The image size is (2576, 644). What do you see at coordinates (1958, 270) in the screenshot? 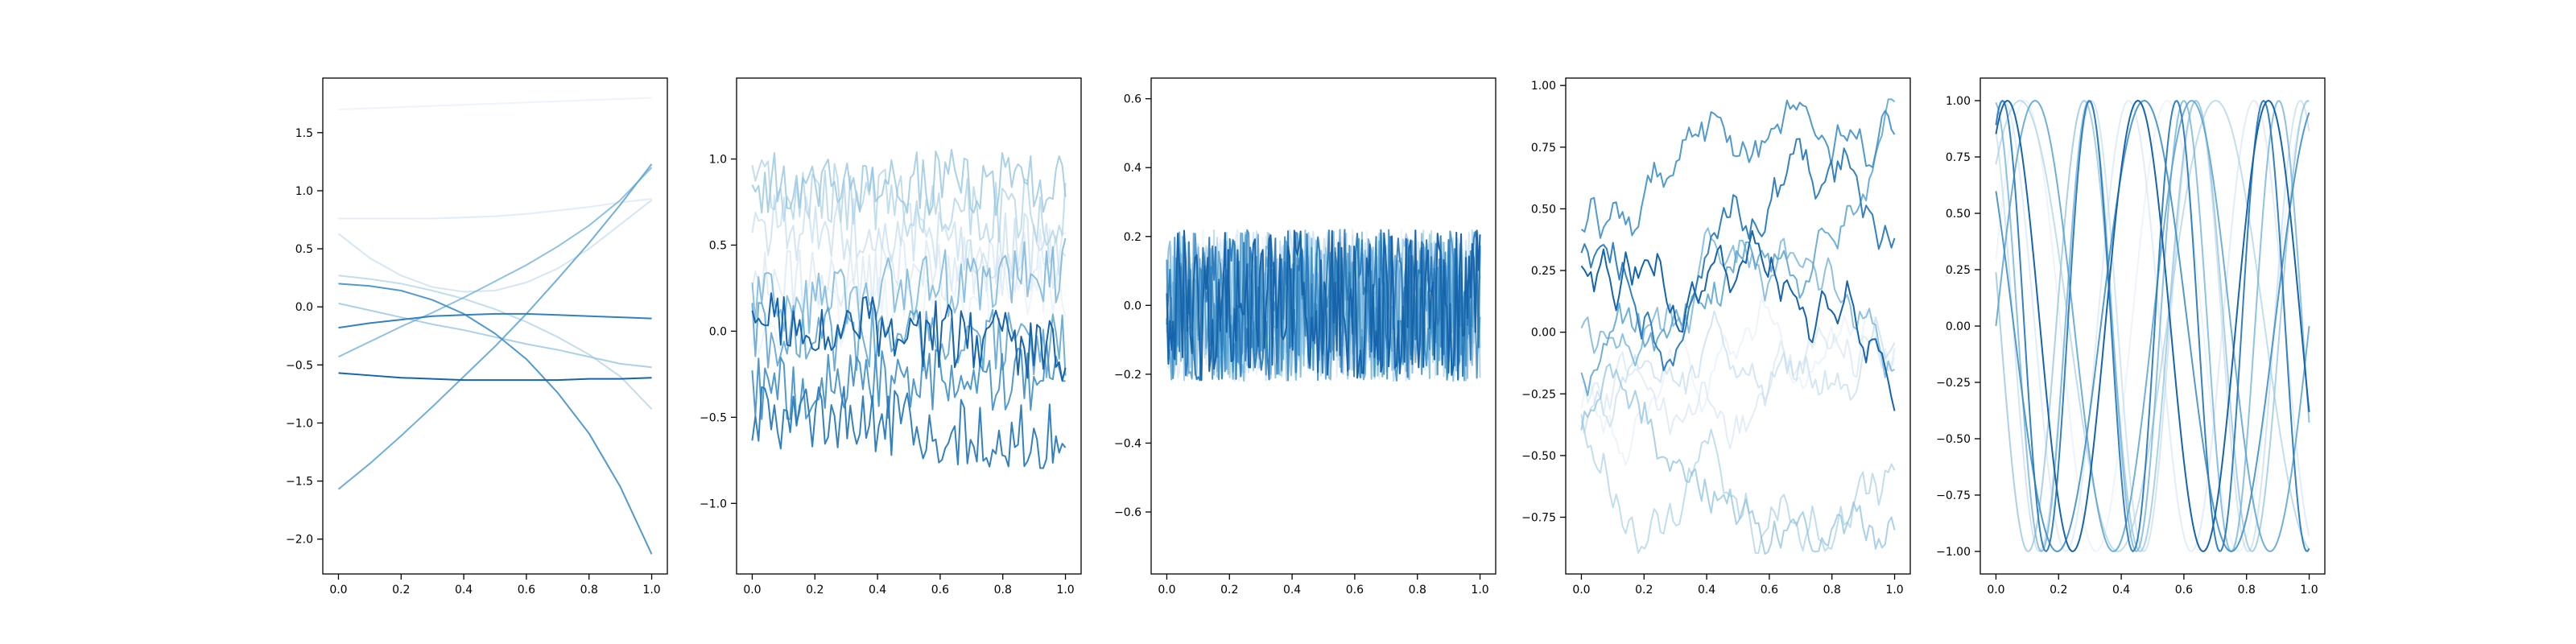
I see `y-tick-label: 0.25` at bounding box center [1958, 270].